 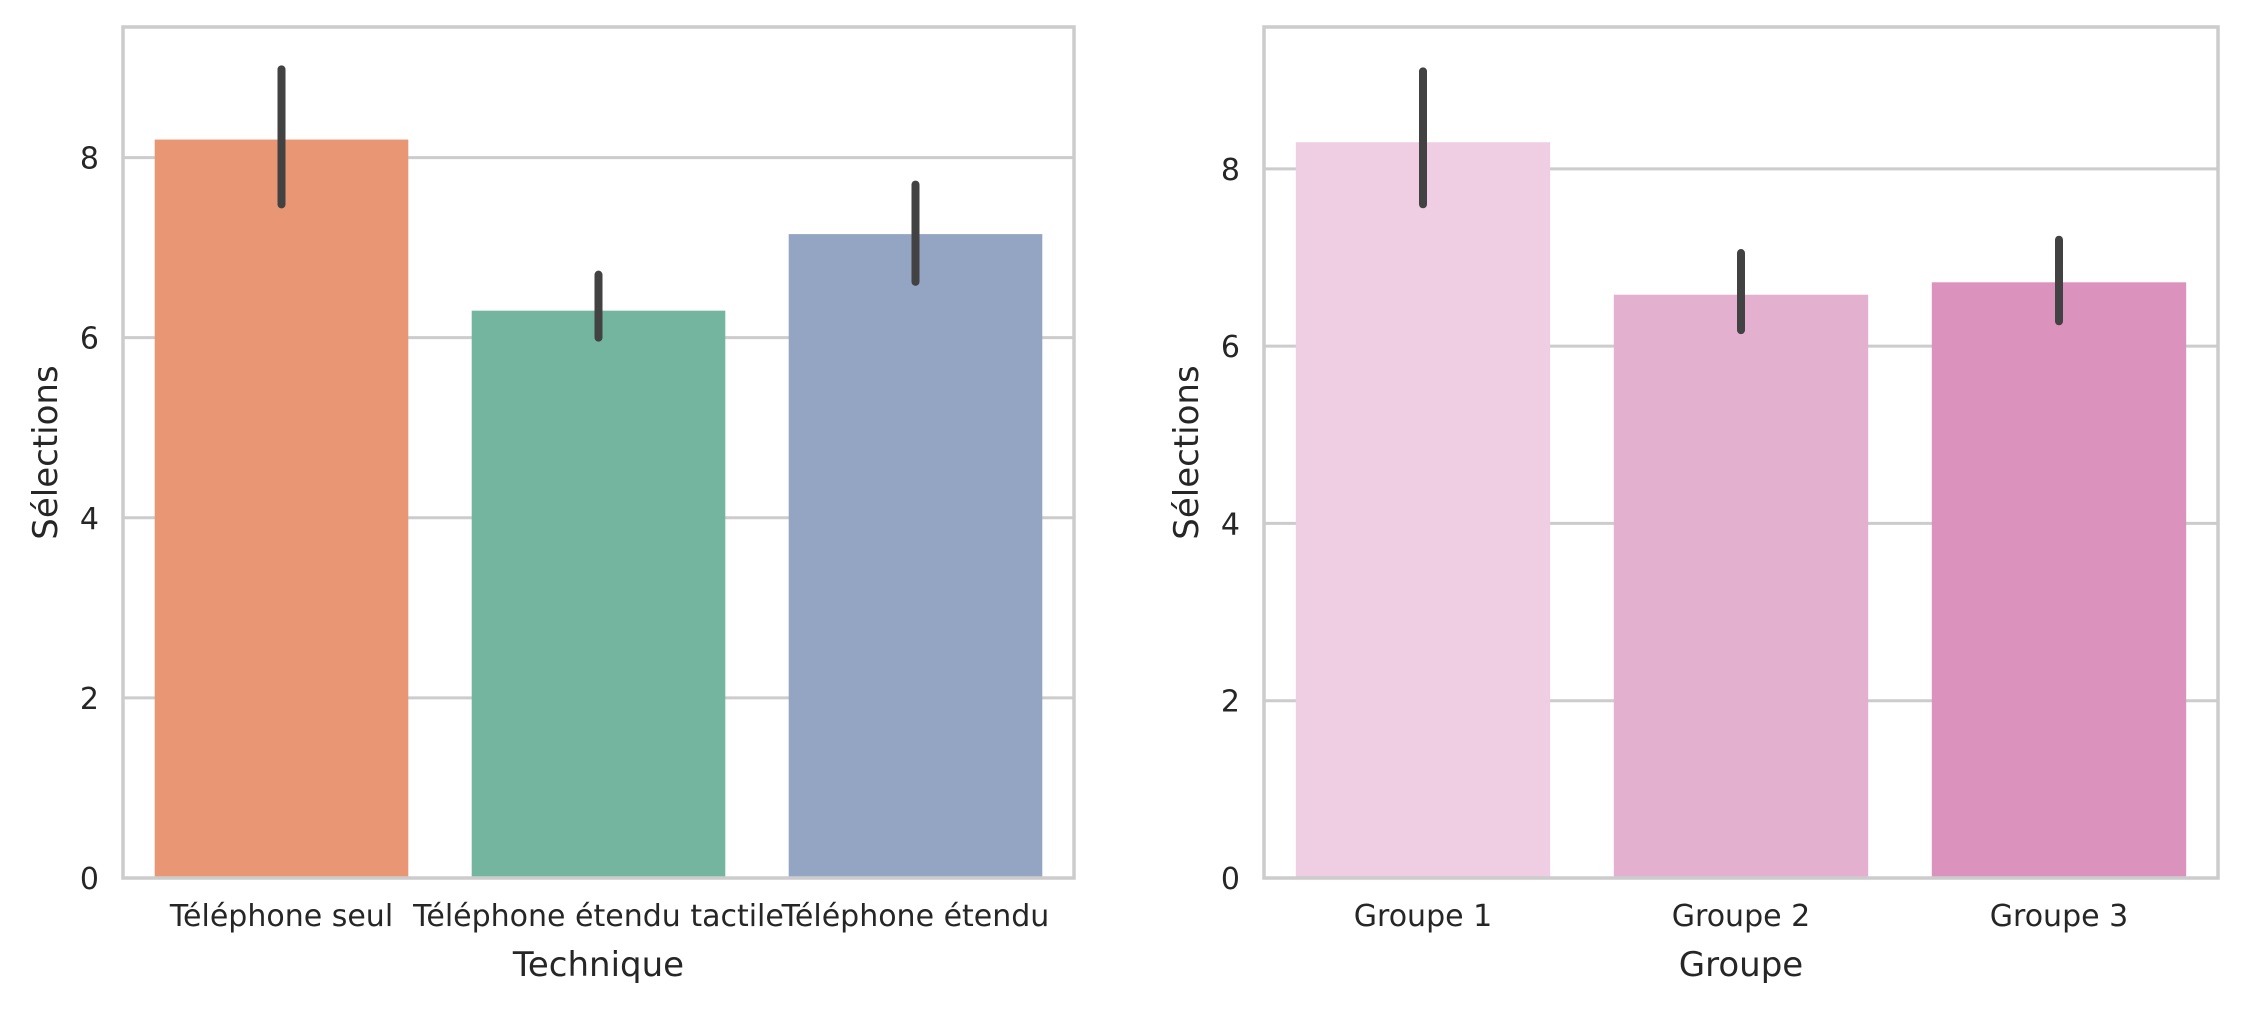 What do you see at coordinates (2059, 916) in the screenshot?
I see `x-tick-label: Groupe 3` at bounding box center [2059, 916].